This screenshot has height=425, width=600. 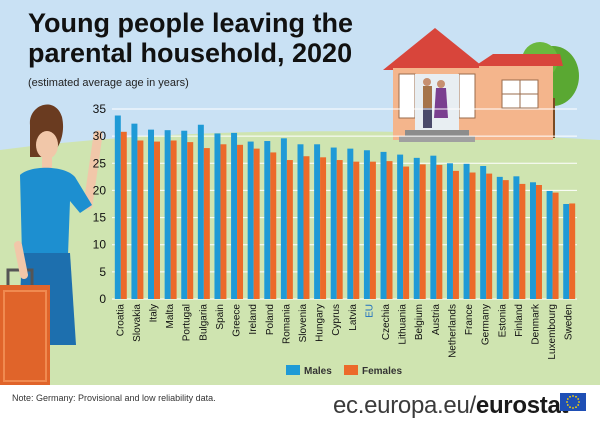 What do you see at coordinates (483, 232) in the screenshot?
I see `bar-males-germany` at bounding box center [483, 232].